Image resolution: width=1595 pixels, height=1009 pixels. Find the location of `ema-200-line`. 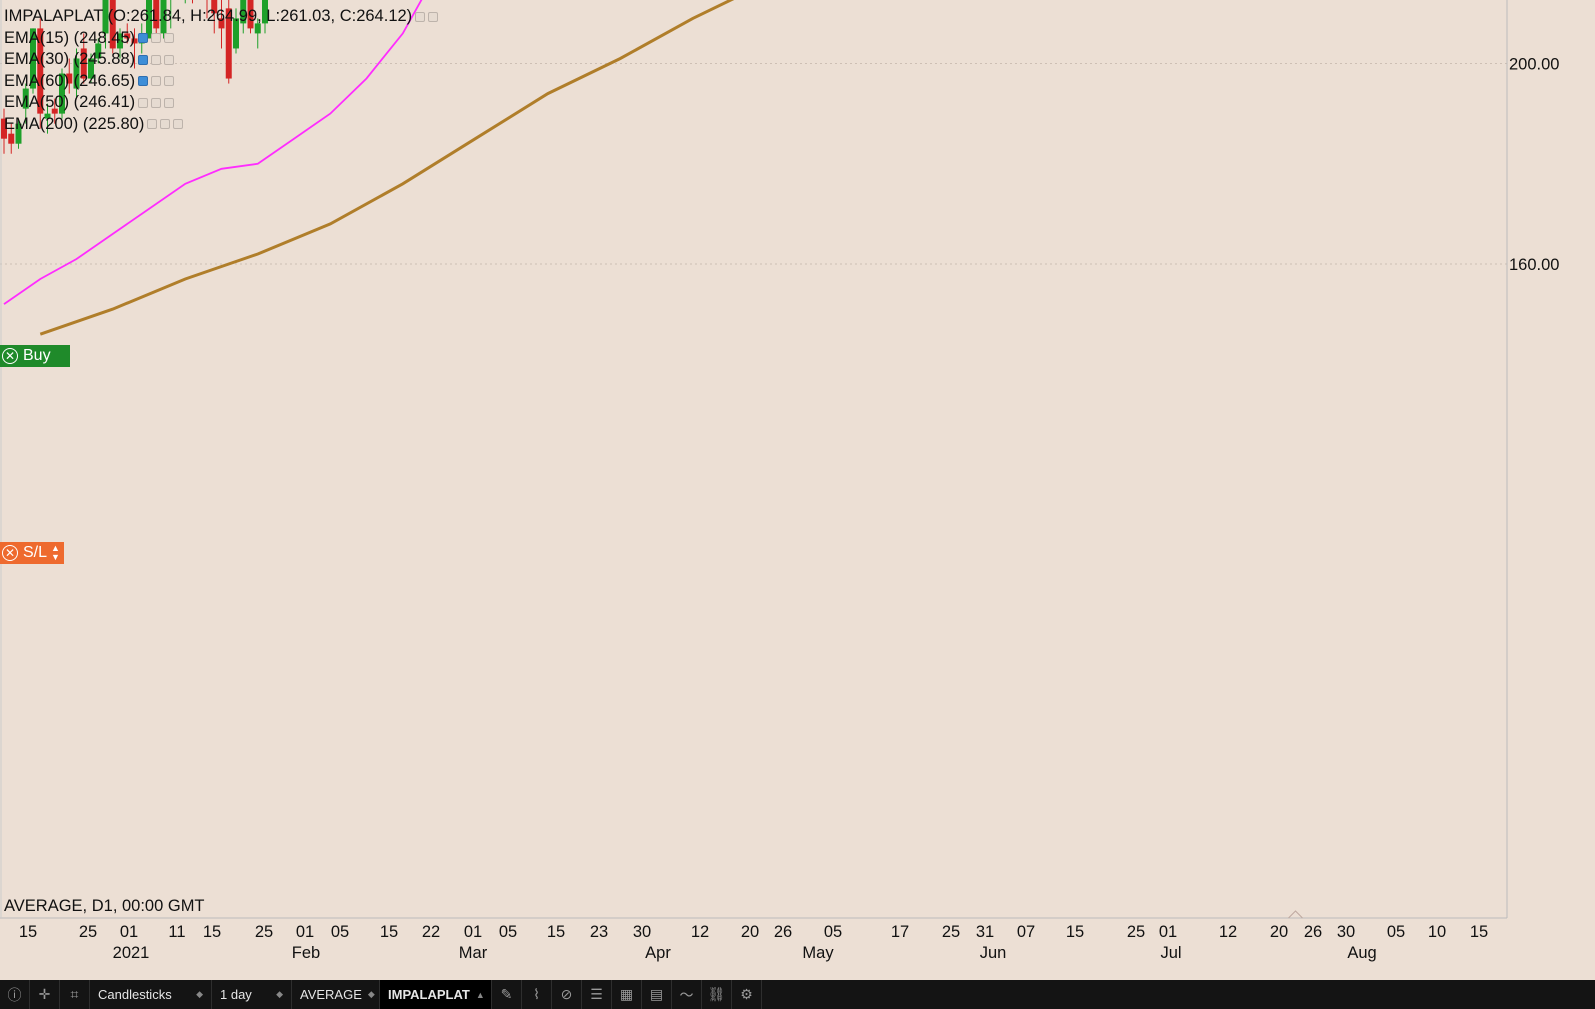

ema-200-line is located at coordinates (387, 168).